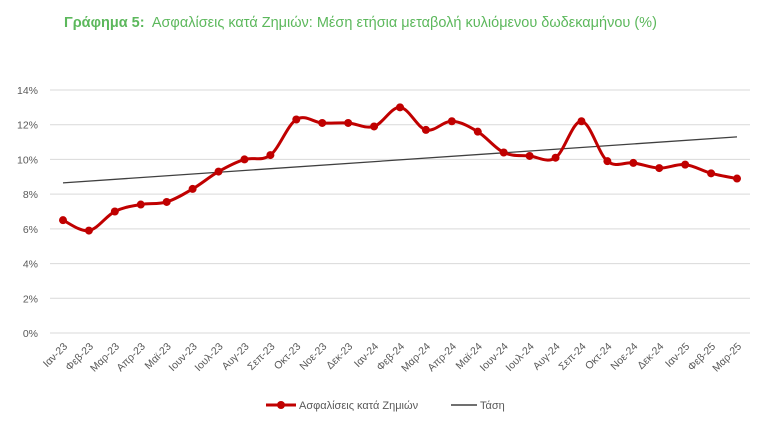 The image size is (767, 447). What do you see at coordinates (650, 356) in the screenshot?
I see `x-tick-label: Δεκ-24` at bounding box center [650, 356].